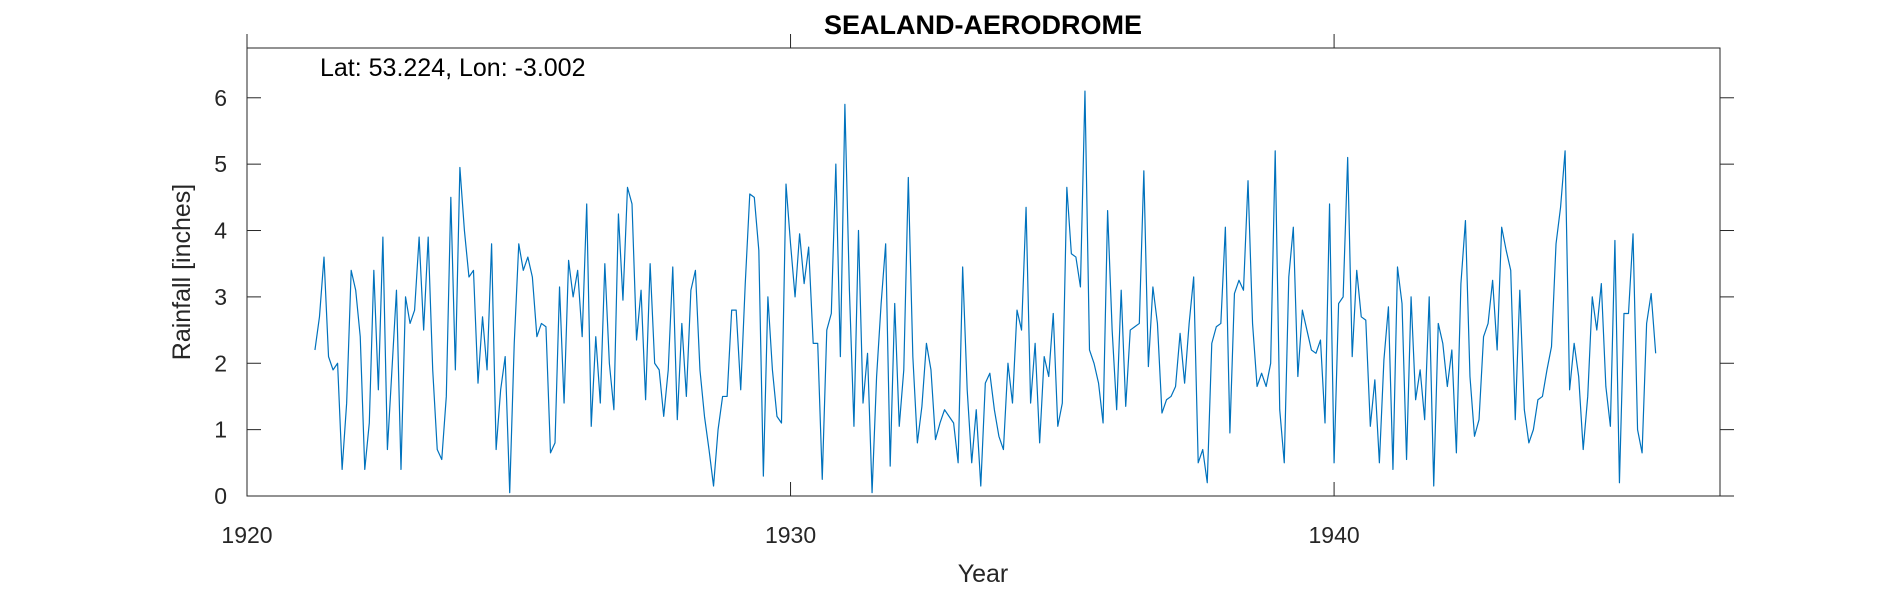 The width and height of the screenshot is (1890, 591). I want to click on y-tick-label: 0, so click(220, 496).